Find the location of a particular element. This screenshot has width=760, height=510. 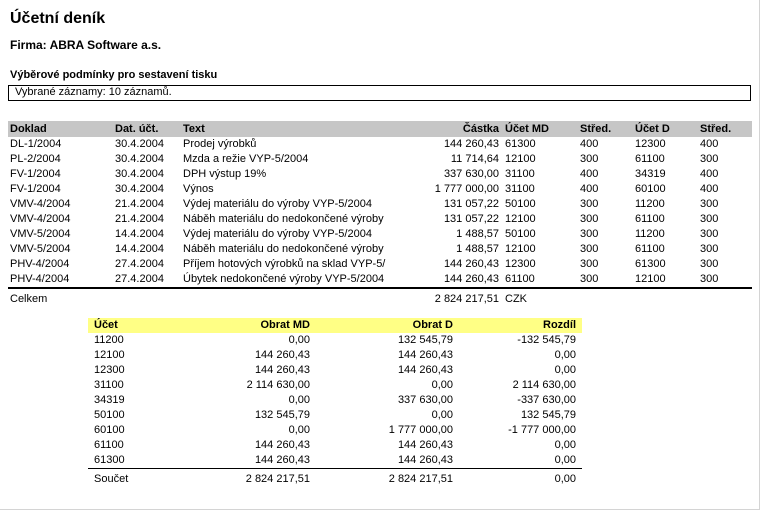

table-cell: PHV-4/2004 is located at coordinates (40, 264).